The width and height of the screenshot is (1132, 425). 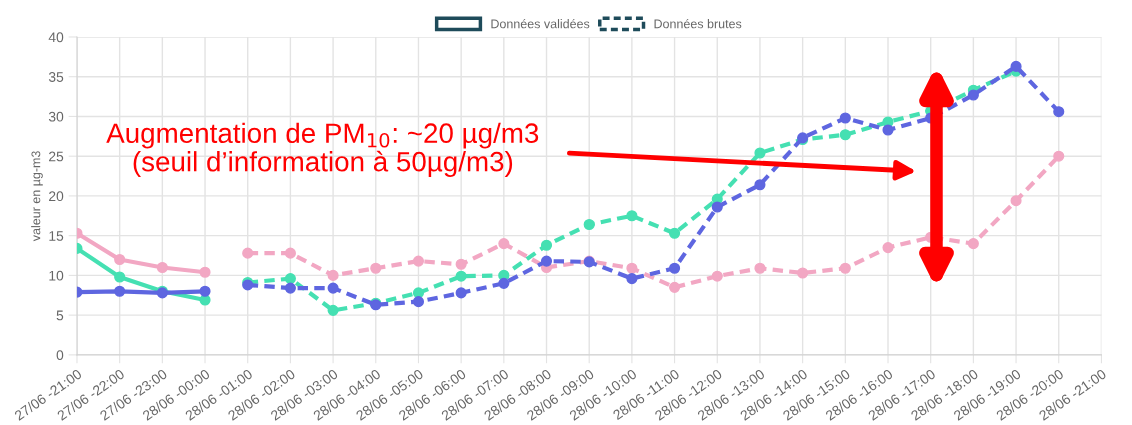 What do you see at coordinates (60, 315) in the screenshot?
I see `y-tick-label: 5` at bounding box center [60, 315].